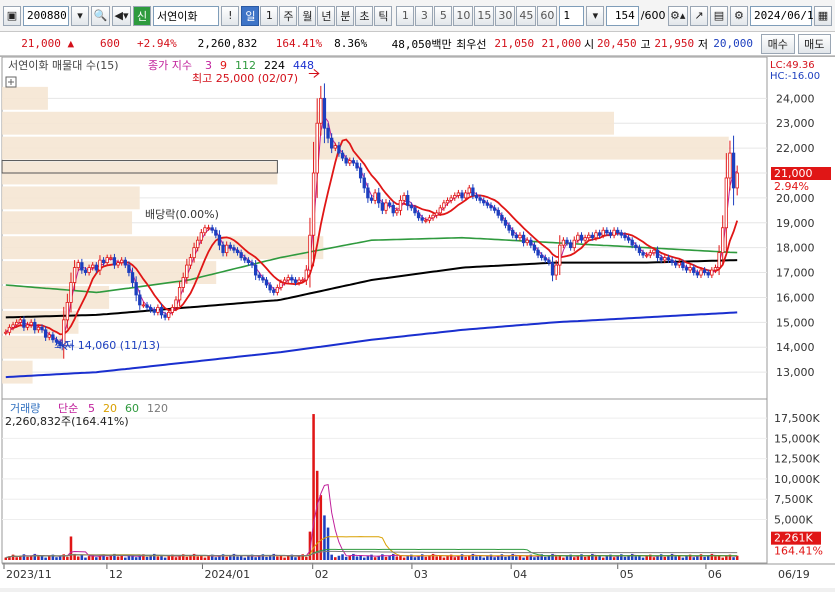  I want to click on calendar-icon: ▦, so click(822, 15).